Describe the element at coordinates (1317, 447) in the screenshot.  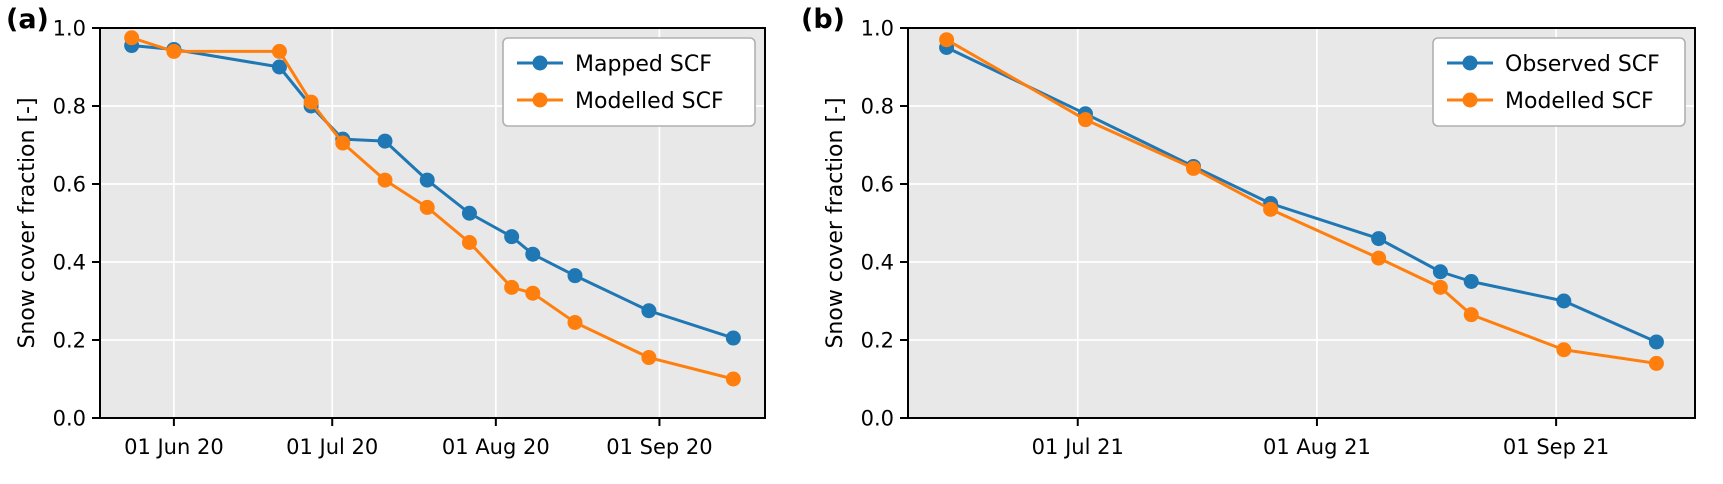
I see `x-tick-label: 01 Aug 21` at that location.